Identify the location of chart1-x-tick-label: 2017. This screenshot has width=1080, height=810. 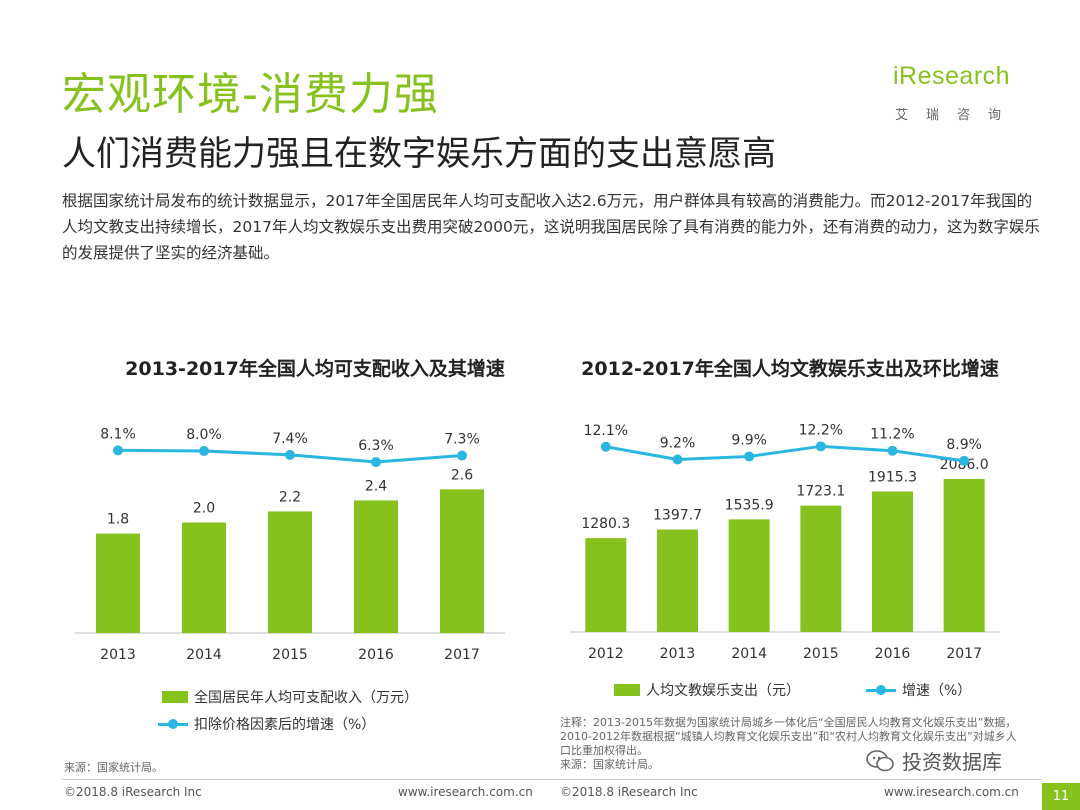
(462, 655).